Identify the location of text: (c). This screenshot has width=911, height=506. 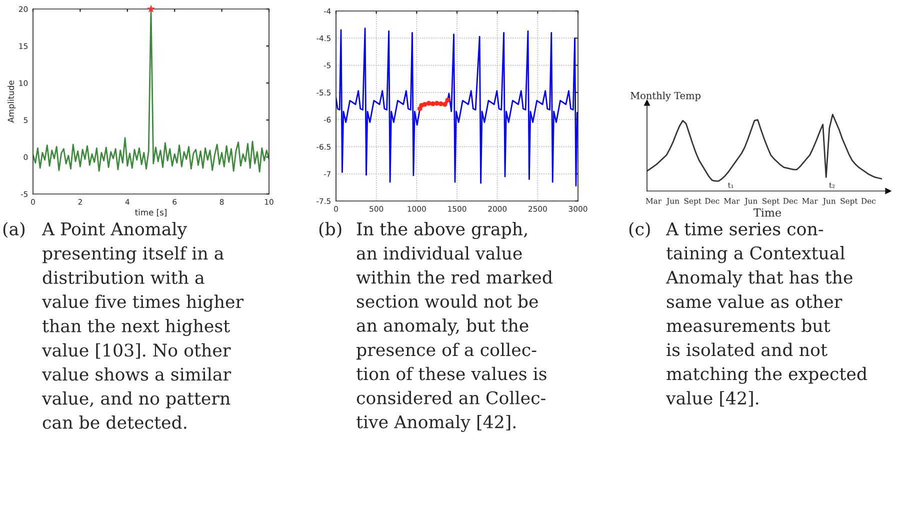
(639, 230).